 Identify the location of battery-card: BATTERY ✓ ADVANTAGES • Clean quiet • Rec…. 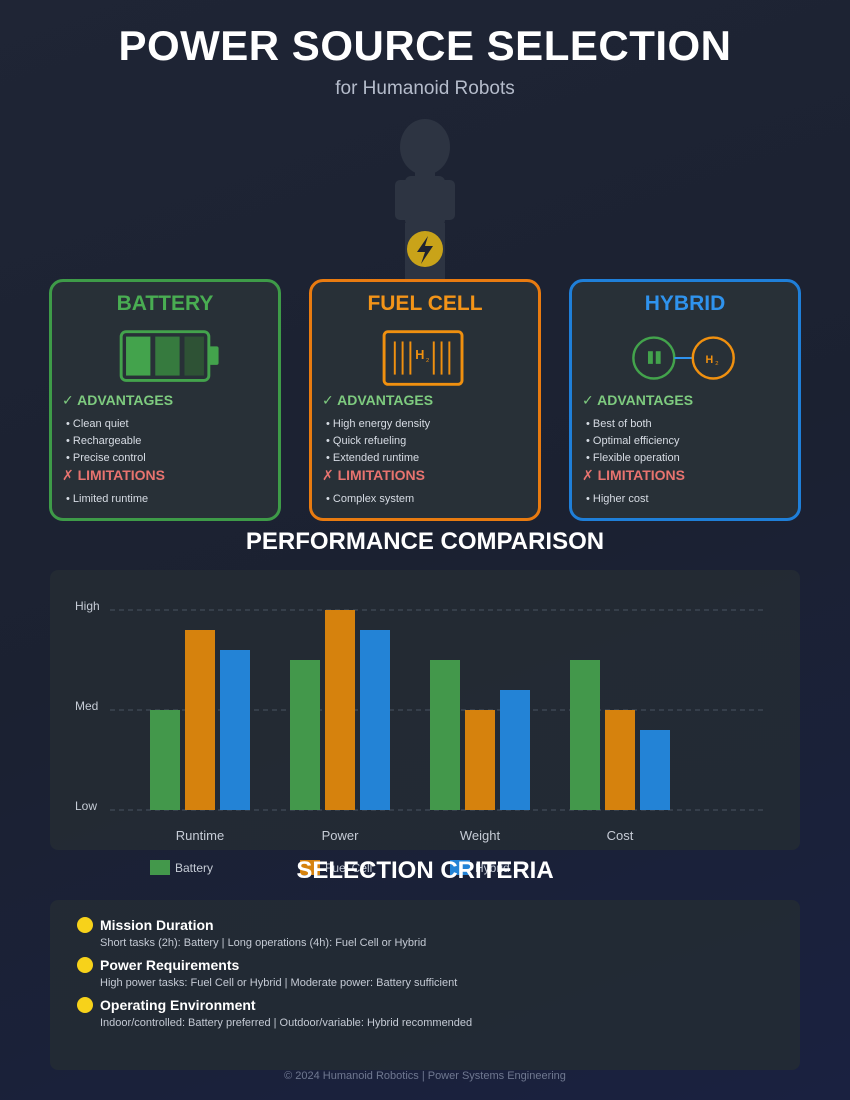
(165, 400).